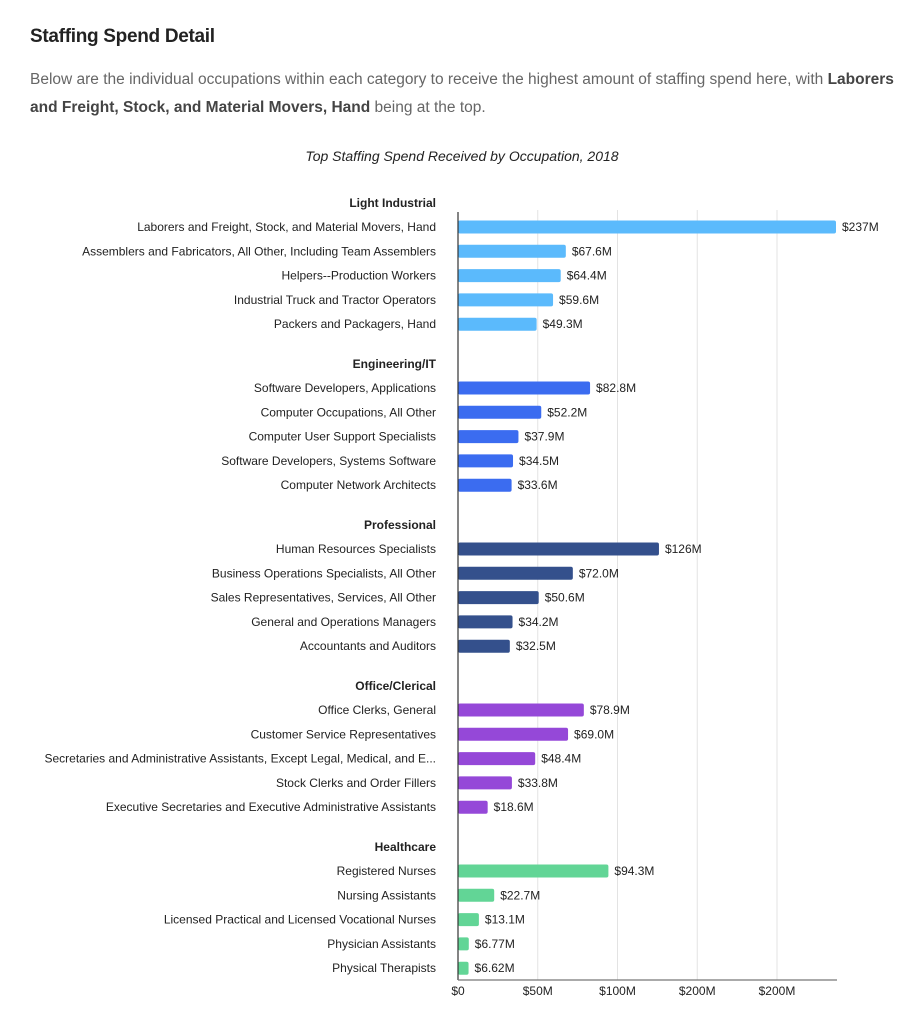  What do you see at coordinates (359, 276) in the screenshot?
I see `occupation-label: Helpers--Production Workers` at bounding box center [359, 276].